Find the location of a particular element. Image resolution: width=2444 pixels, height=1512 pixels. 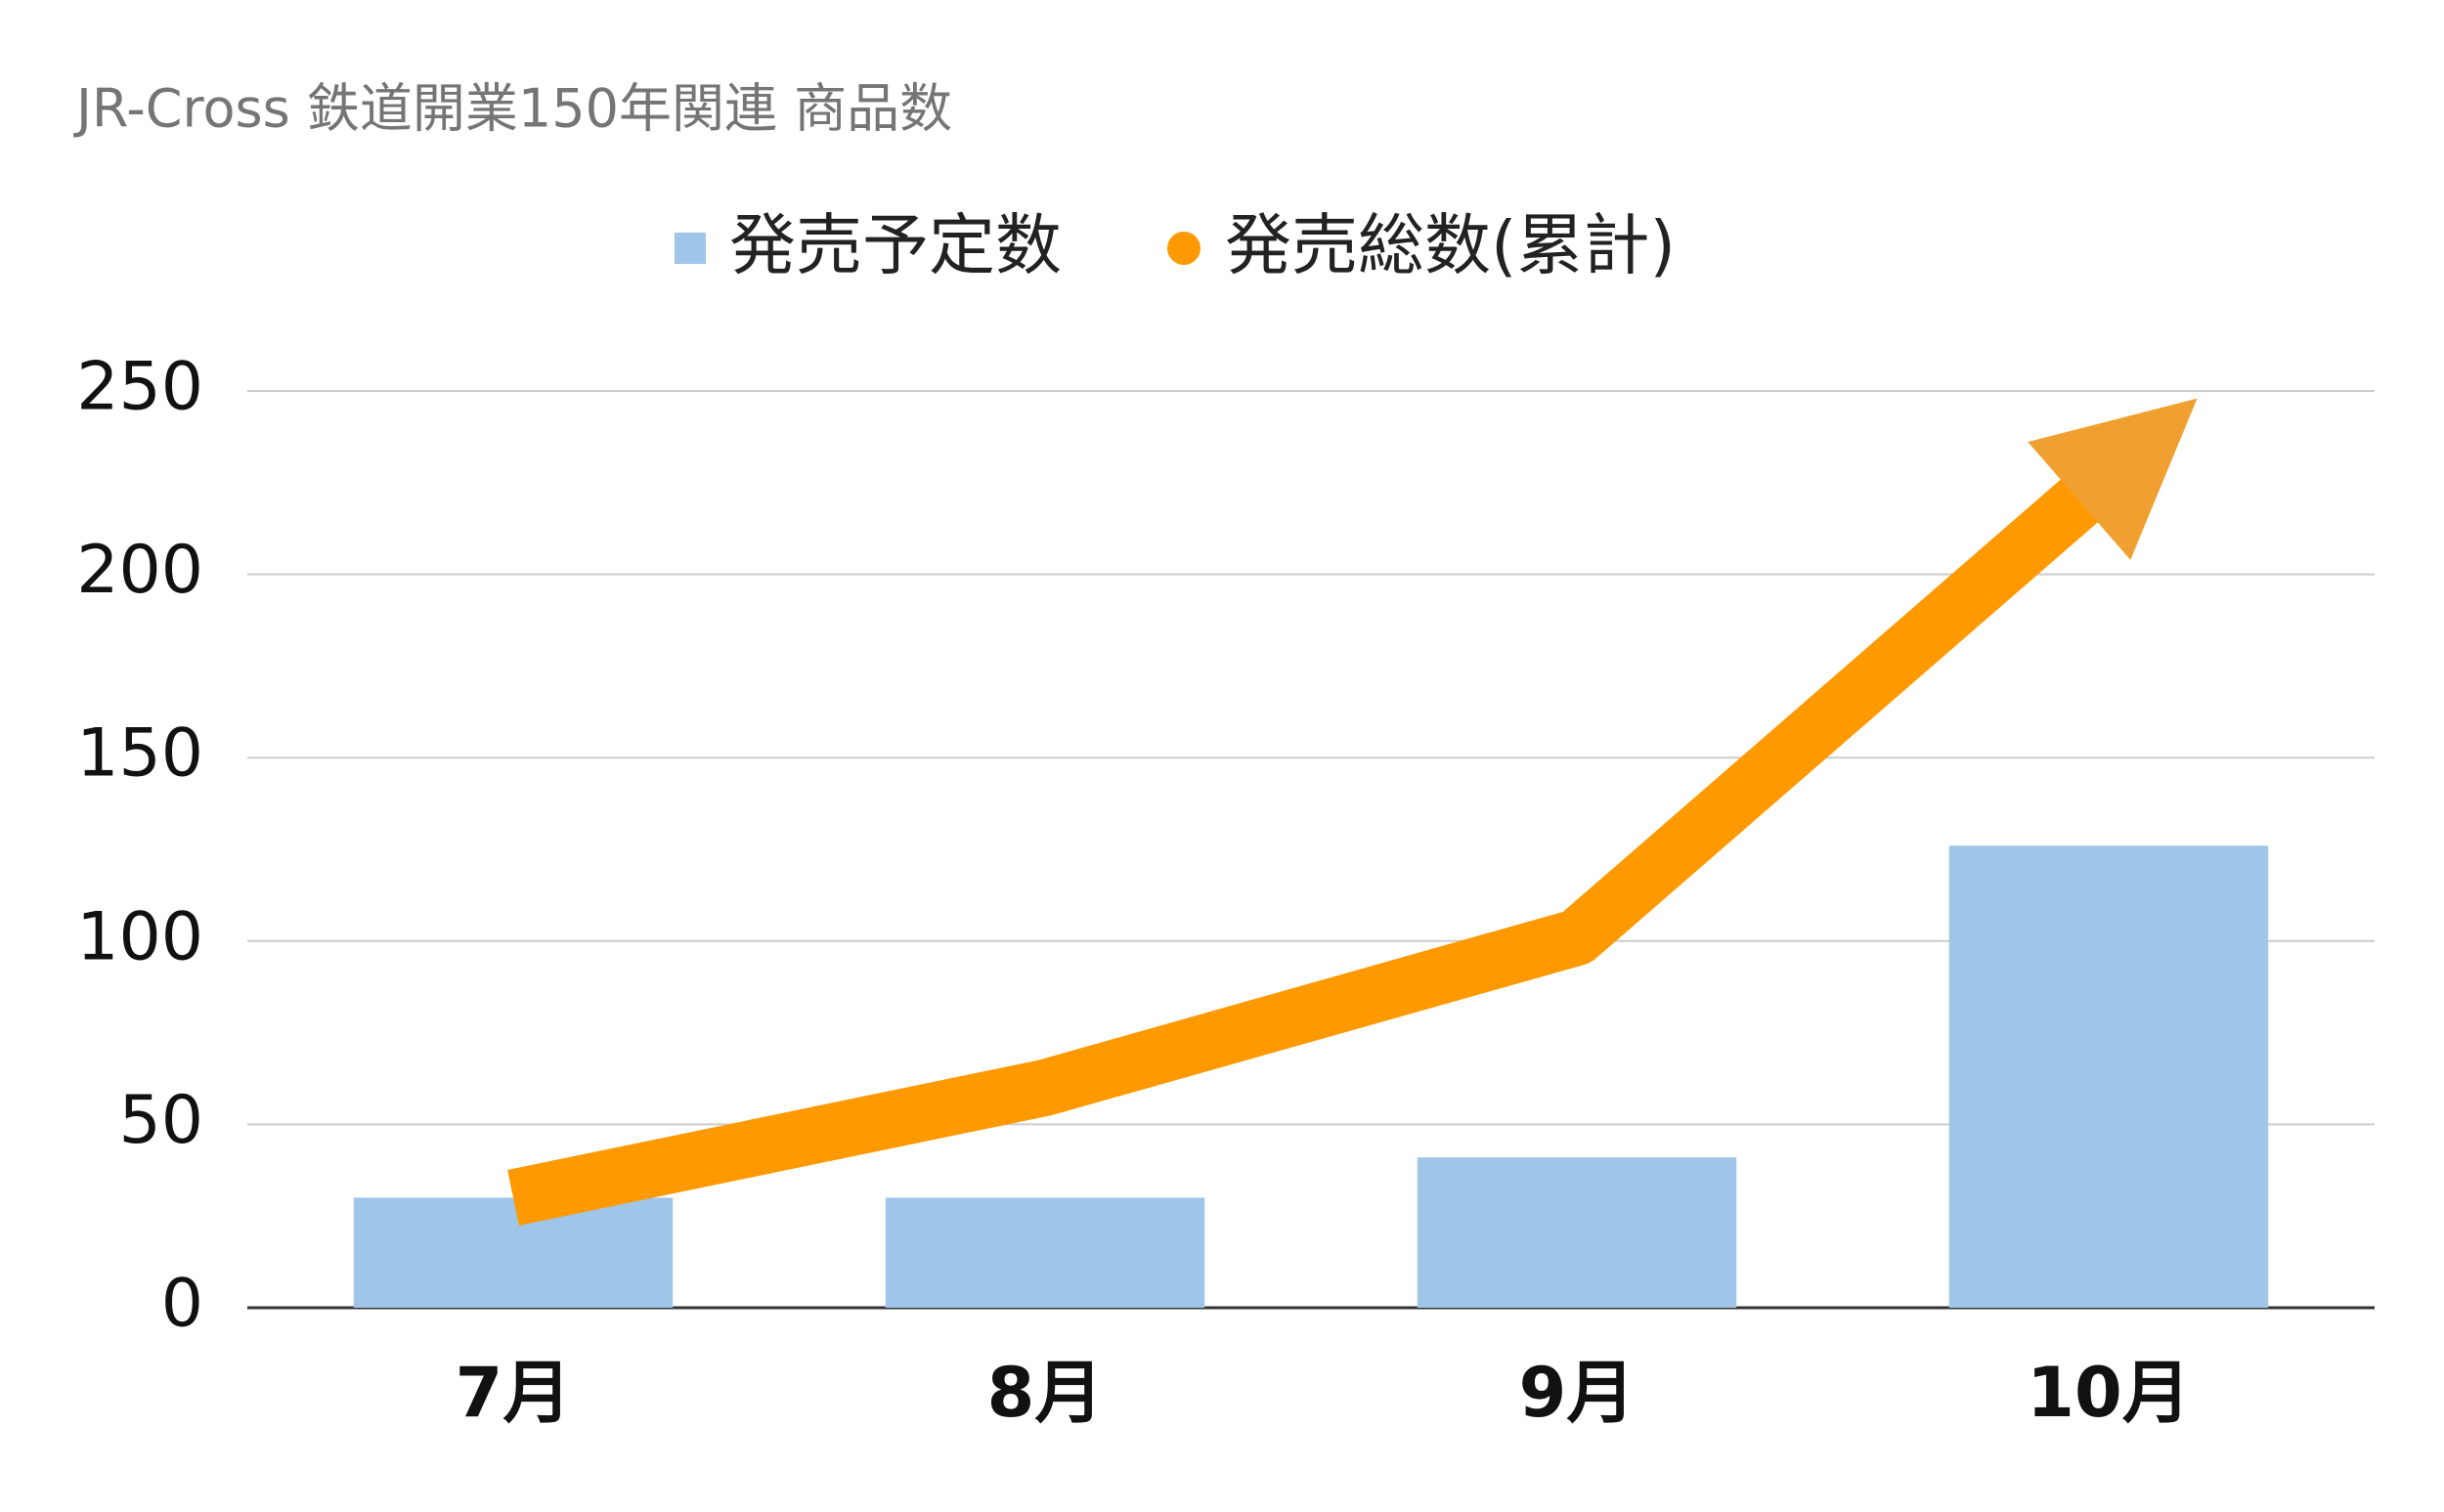

legend-label: 発売総数(累計) is located at coordinates (1450, 246).